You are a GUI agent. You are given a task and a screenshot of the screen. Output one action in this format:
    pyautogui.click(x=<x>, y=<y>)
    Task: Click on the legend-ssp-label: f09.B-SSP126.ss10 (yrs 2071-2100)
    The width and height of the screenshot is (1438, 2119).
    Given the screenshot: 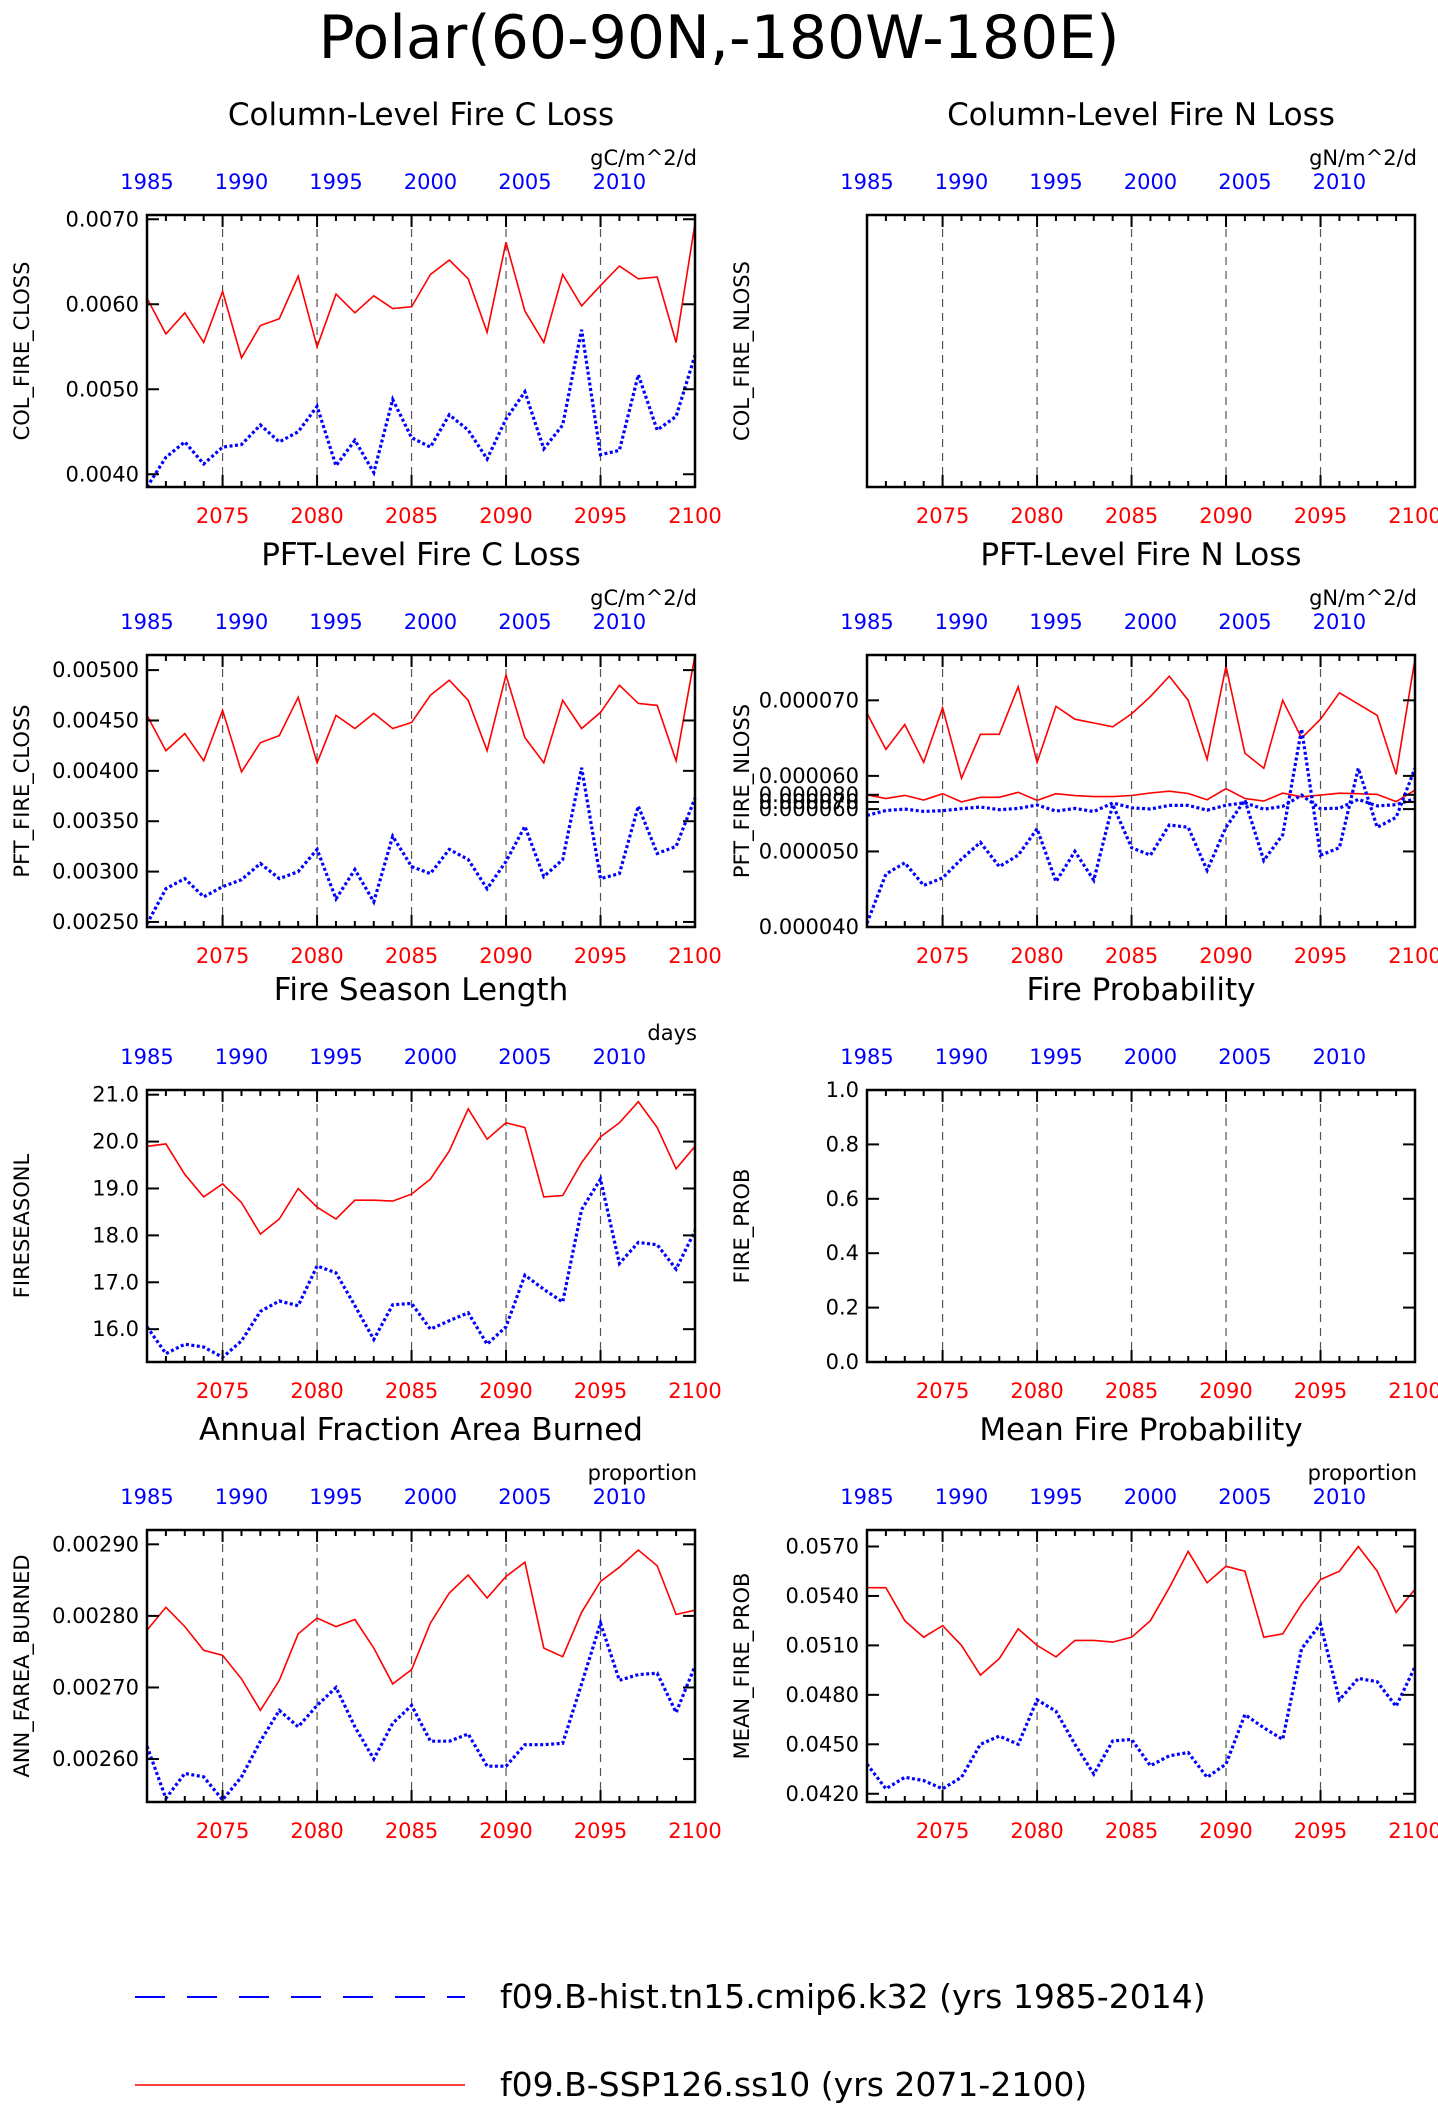 What is the action you would take?
    pyautogui.click(x=793, y=2084)
    